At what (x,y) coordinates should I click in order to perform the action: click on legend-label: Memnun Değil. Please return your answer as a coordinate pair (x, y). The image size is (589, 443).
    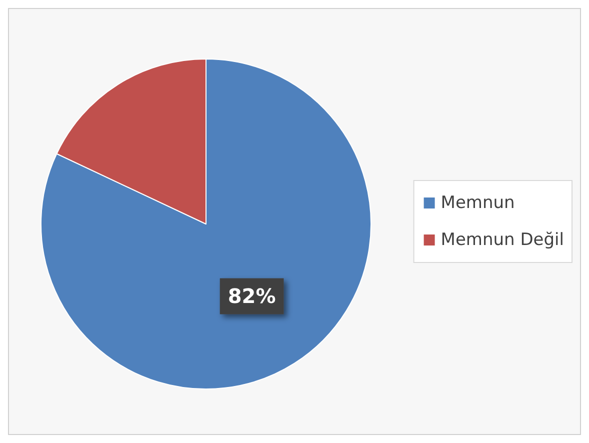
    Looking at the image, I should click on (502, 240).